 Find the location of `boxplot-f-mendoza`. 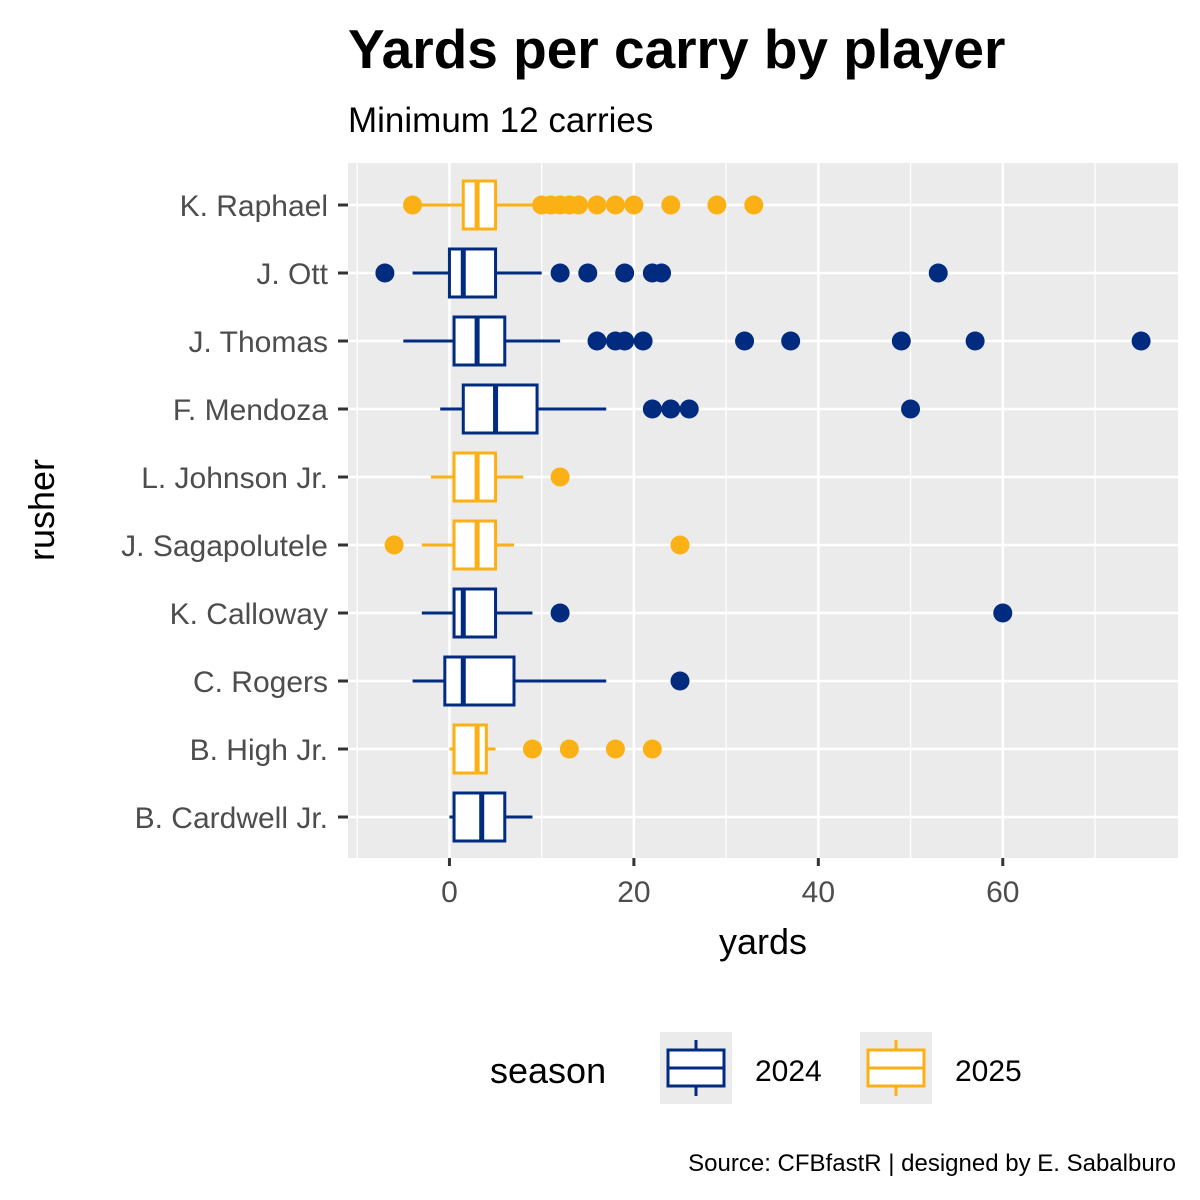

boxplot-f-mendoza is located at coordinates (680, 409).